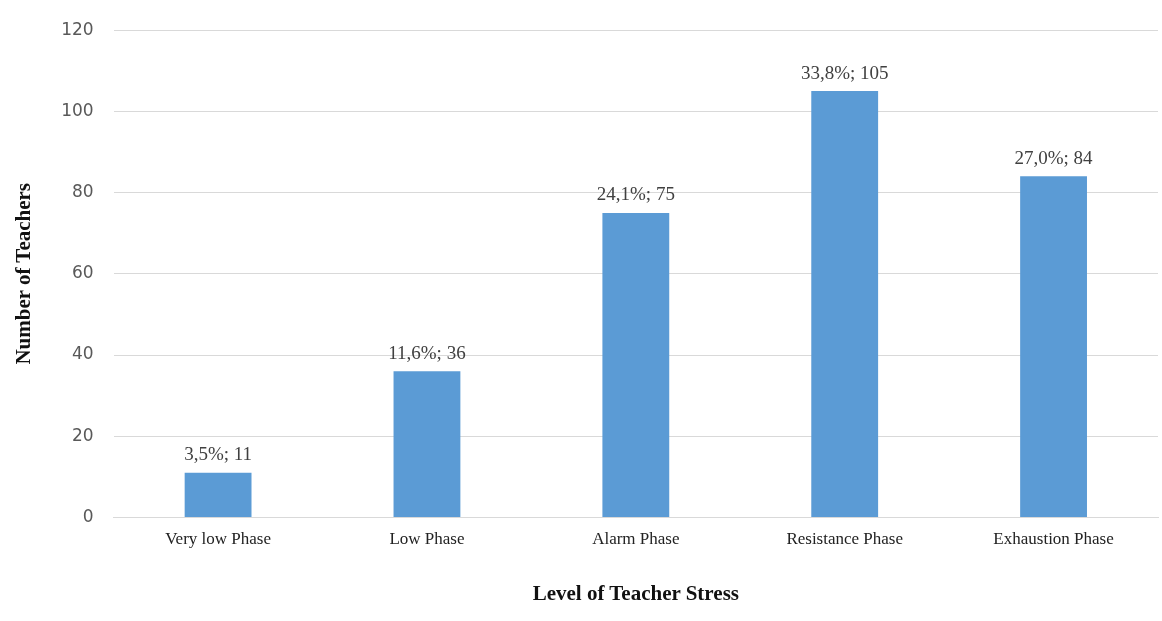 The image size is (1162, 621). What do you see at coordinates (844, 539) in the screenshot?
I see `x-tick-label: Resistance Phase` at bounding box center [844, 539].